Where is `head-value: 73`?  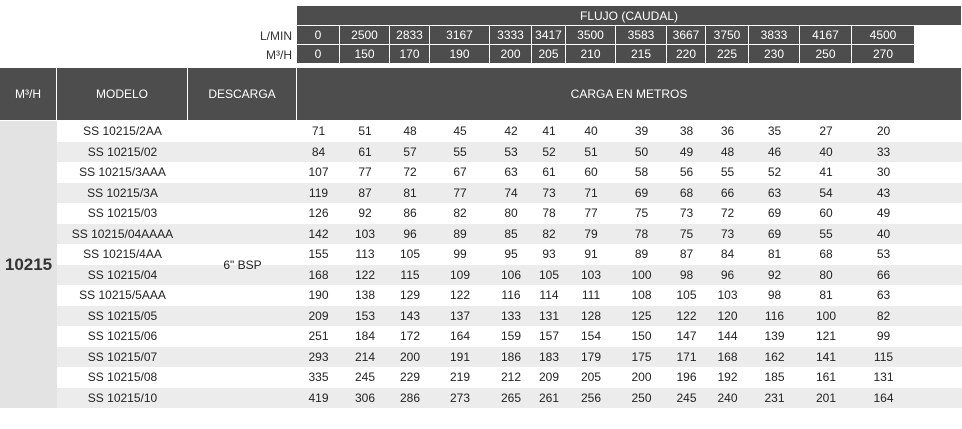
head-value: 73 is located at coordinates (549, 192).